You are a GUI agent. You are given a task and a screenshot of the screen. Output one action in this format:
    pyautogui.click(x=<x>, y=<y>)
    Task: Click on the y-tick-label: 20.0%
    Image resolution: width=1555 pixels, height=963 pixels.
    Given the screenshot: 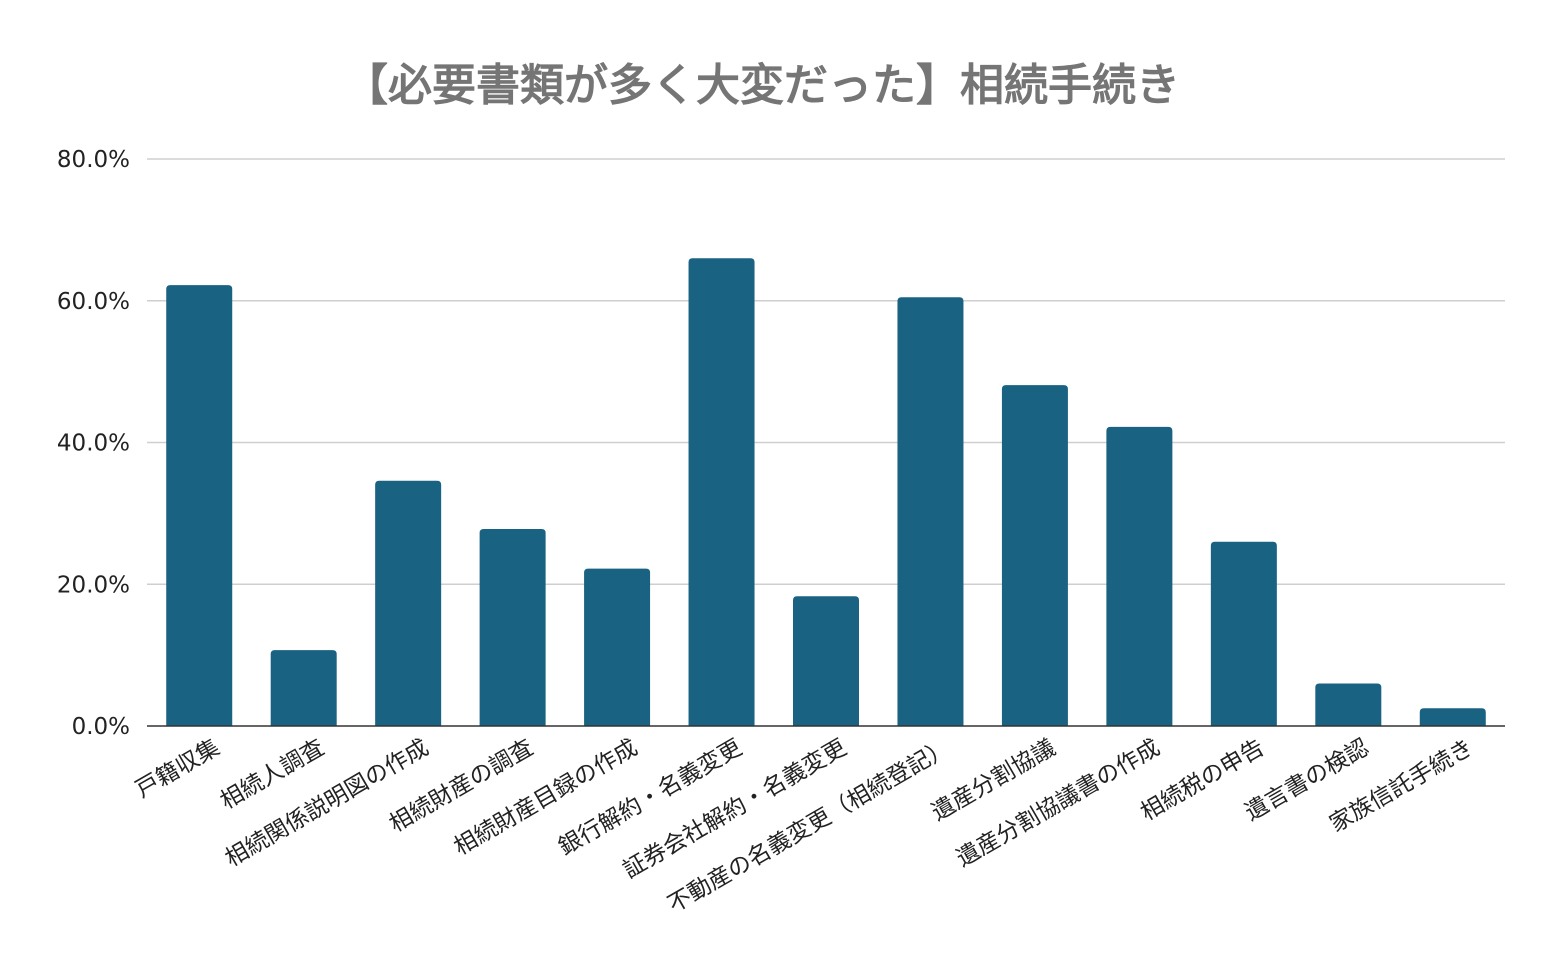 What is the action you would take?
    pyautogui.click(x=93, y=585)
    